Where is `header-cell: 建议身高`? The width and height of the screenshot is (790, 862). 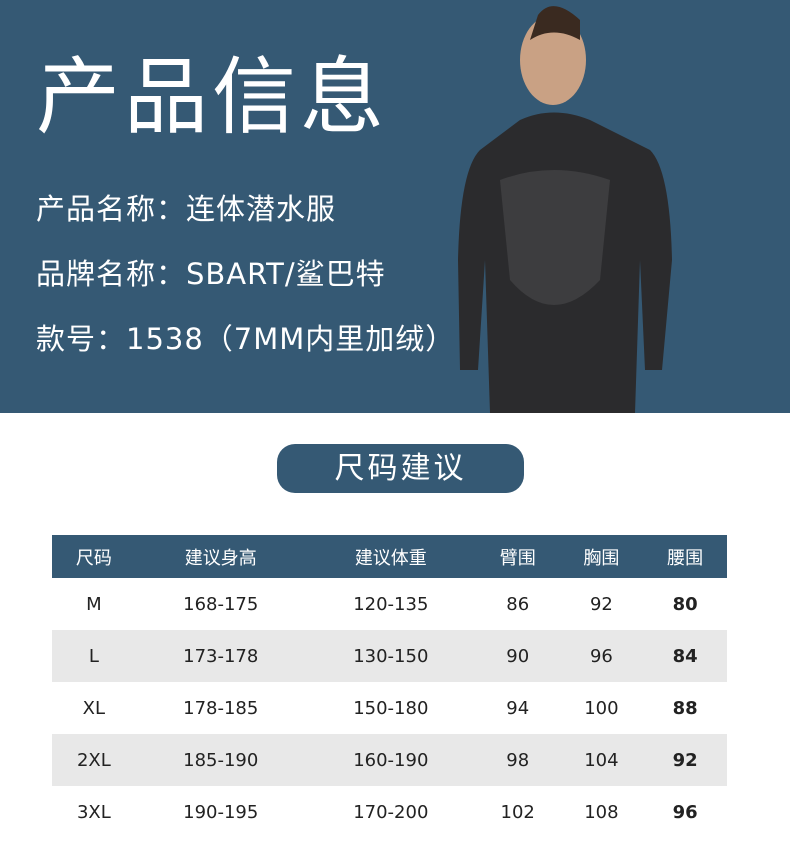 header-cell: 建议身高 is located at coordinates (220, 556).